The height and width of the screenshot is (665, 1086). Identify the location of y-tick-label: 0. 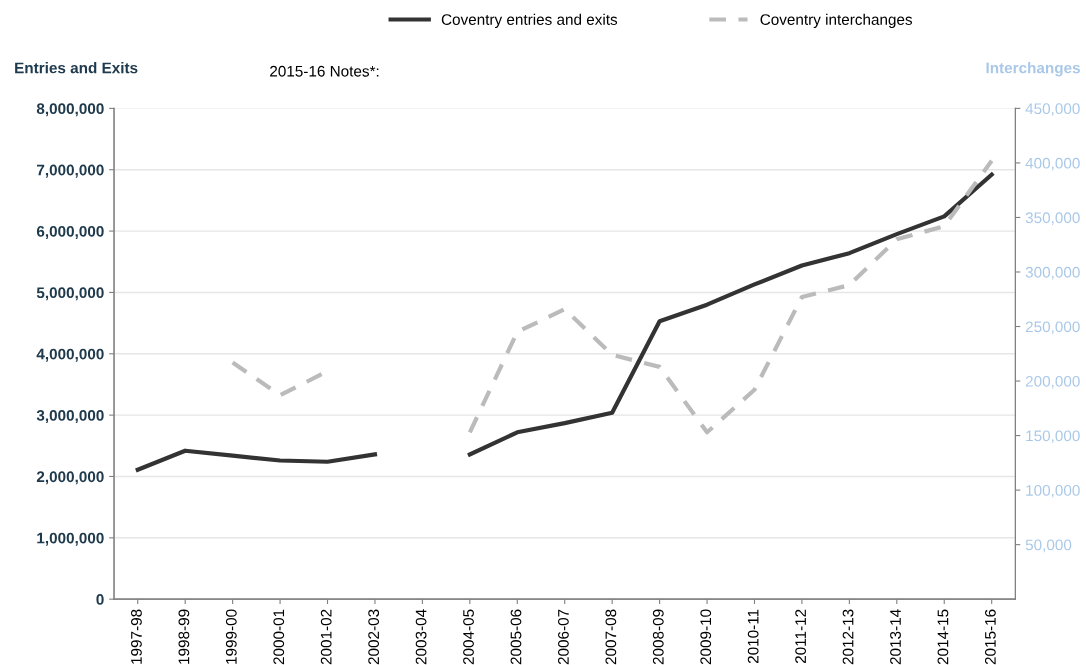
(100, 599).